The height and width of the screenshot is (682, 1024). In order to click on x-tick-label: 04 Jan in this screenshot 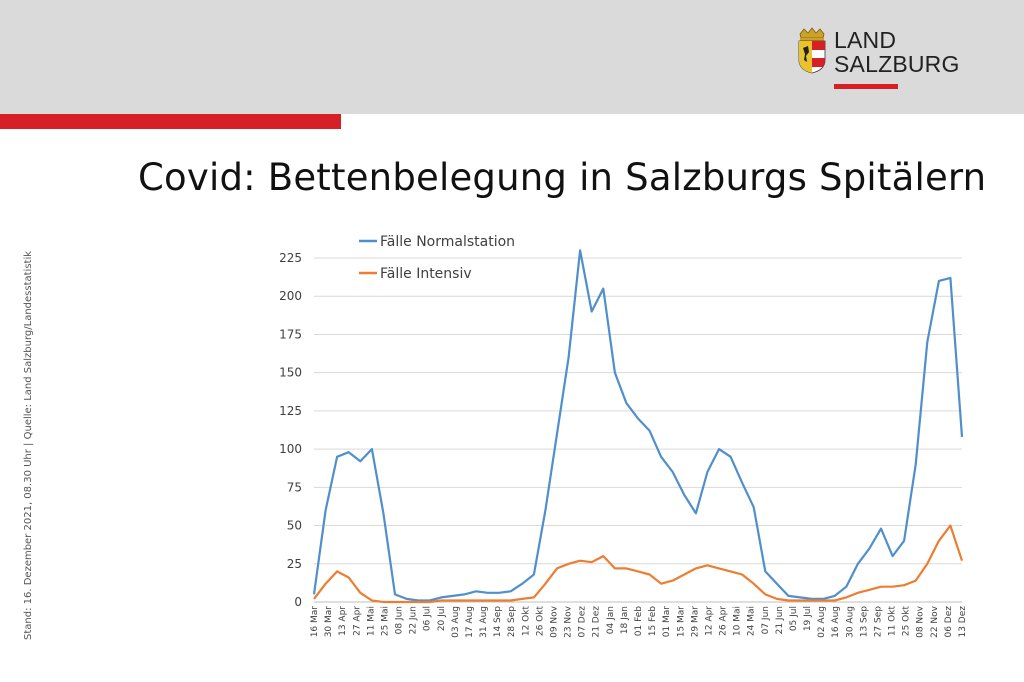, I will do `click(611, 620)`.